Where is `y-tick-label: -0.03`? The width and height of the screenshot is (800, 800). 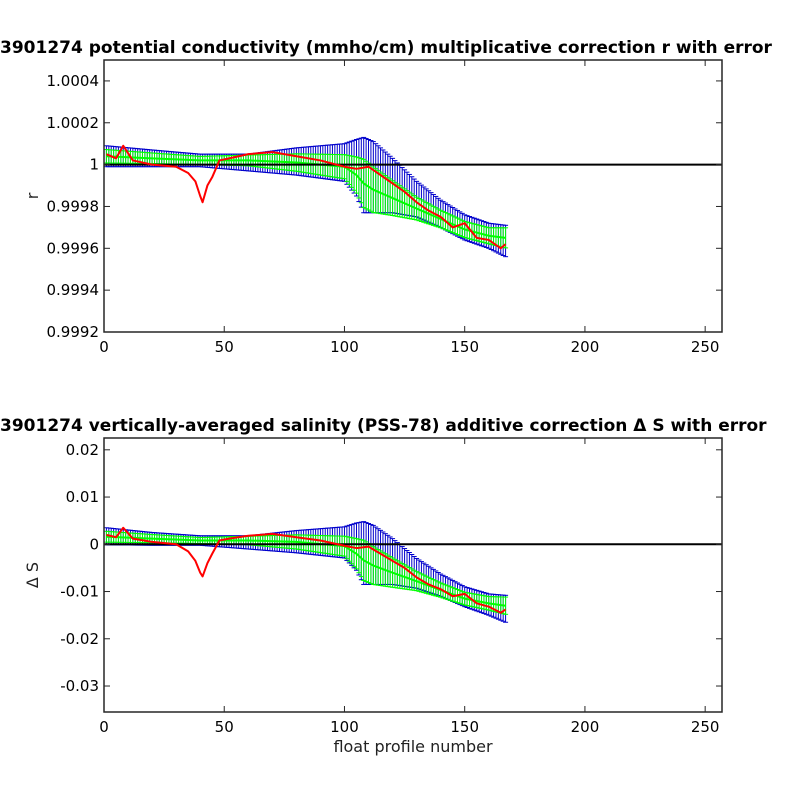 y-tick-label: -0.03 is located at coordinates (79, 686).